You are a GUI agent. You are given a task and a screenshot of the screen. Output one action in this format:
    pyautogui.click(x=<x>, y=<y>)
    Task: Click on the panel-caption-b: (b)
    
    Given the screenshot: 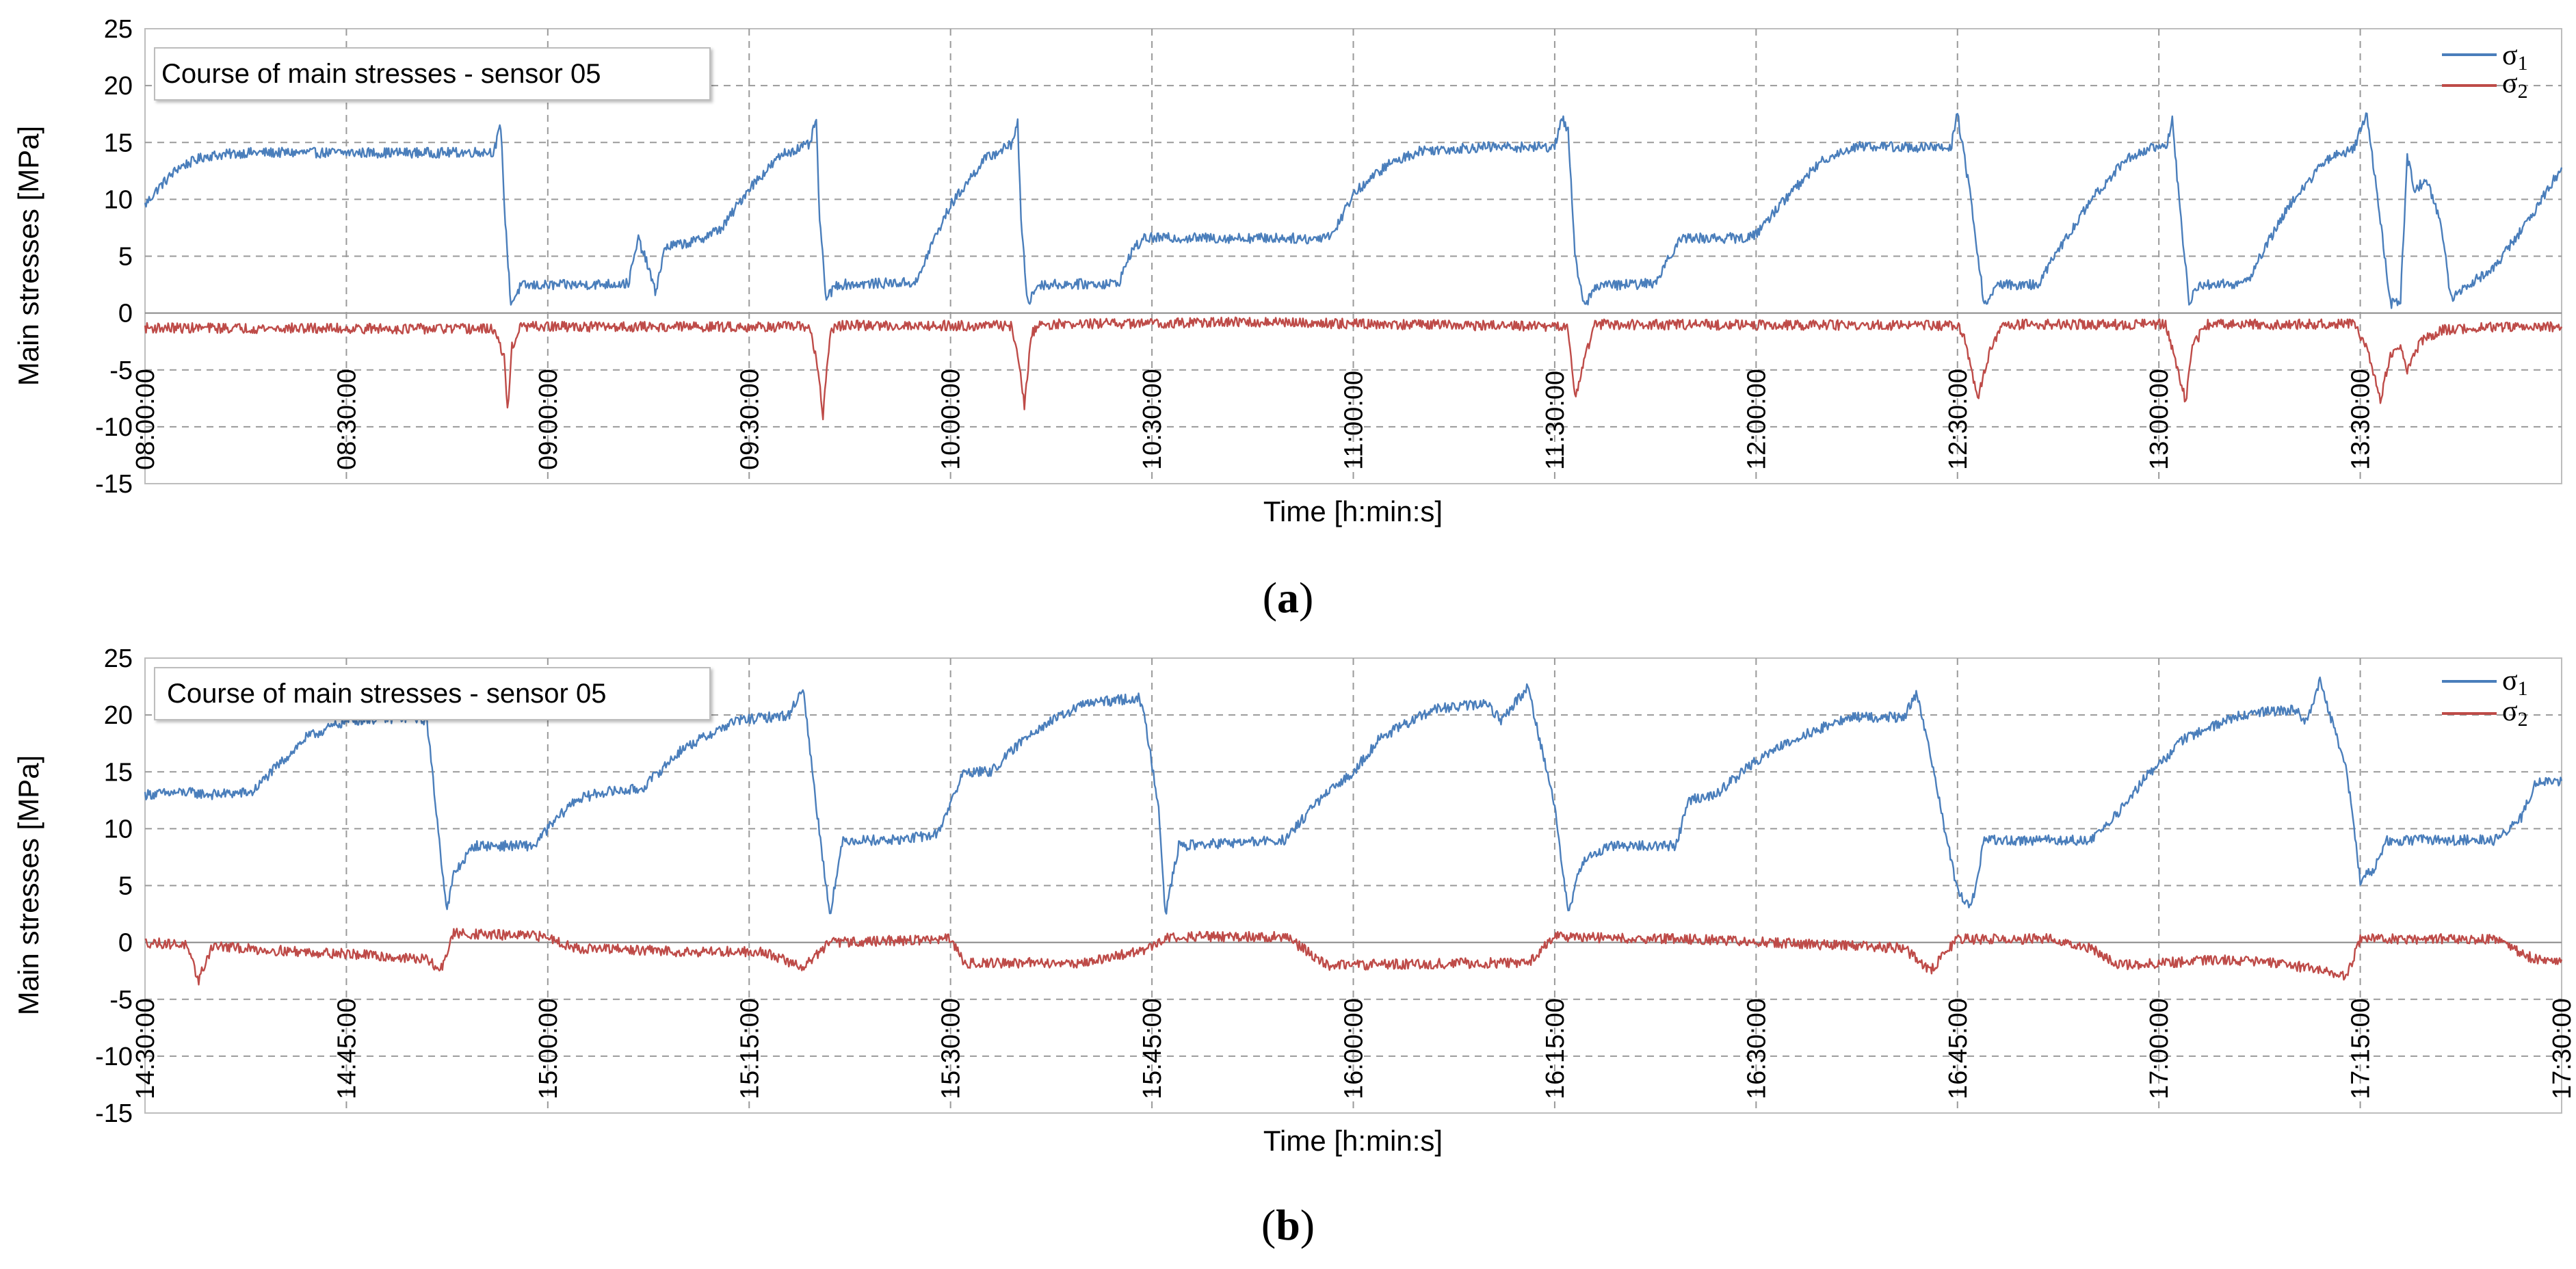 What is the action you would take?
    pyautogui.click(x=1288, y=1225)
    